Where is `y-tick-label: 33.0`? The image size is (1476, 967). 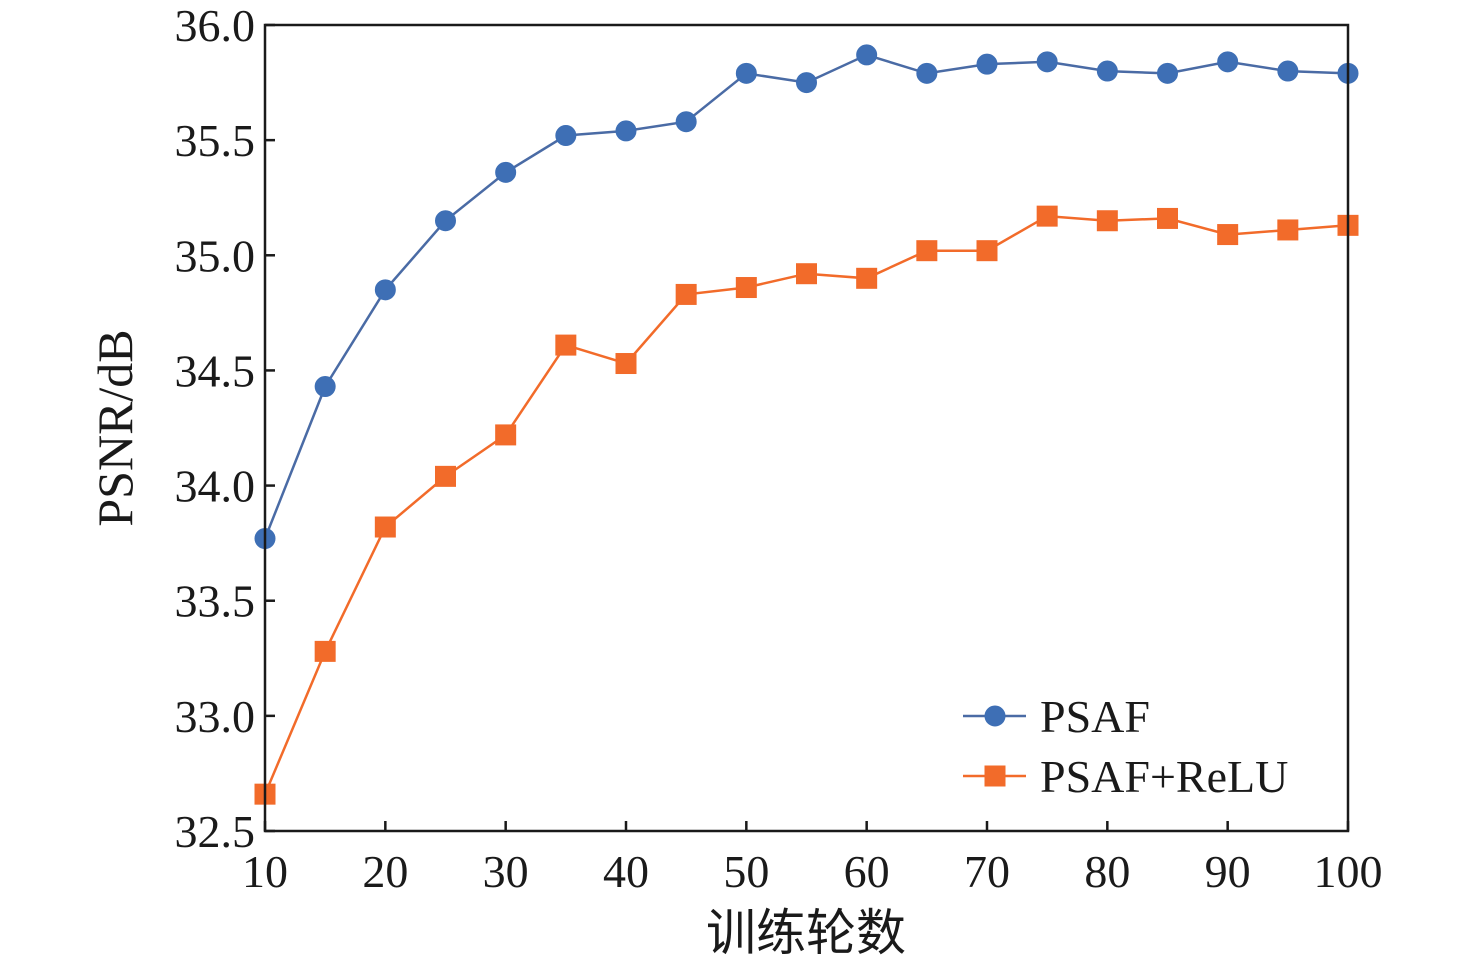 y-tick-label: 33.0 is located at coordinates (215, 716).